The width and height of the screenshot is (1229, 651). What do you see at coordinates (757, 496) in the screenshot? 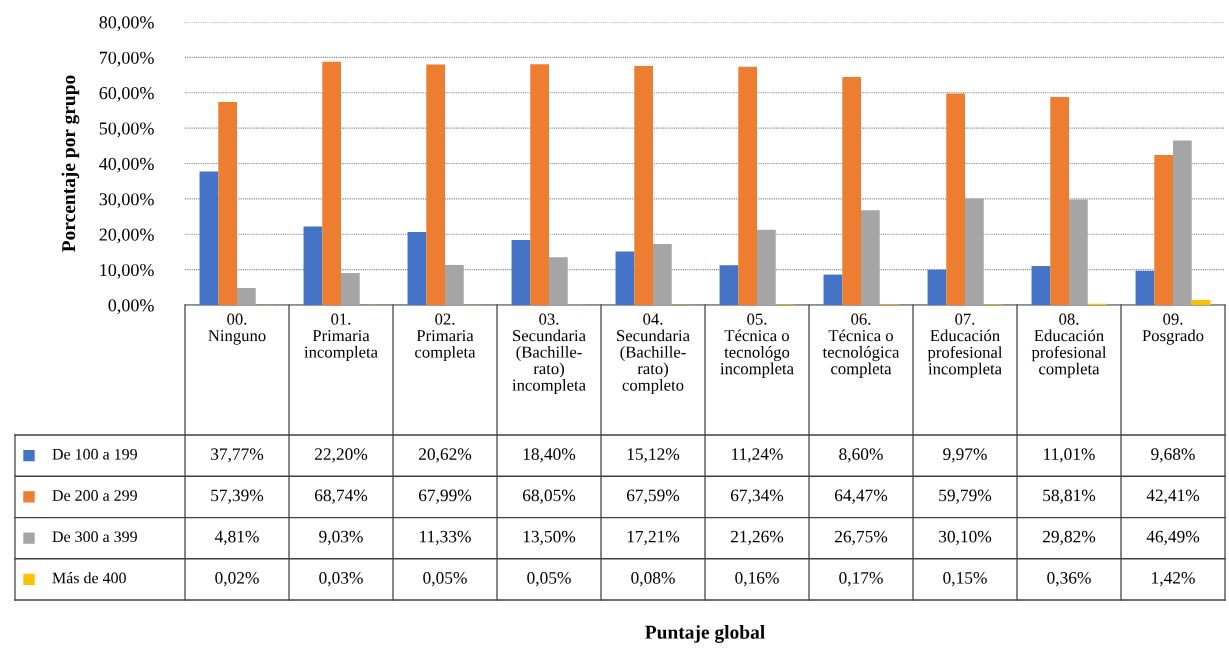
I see `data-label: 67,34%` at bounding box center [757, 496].